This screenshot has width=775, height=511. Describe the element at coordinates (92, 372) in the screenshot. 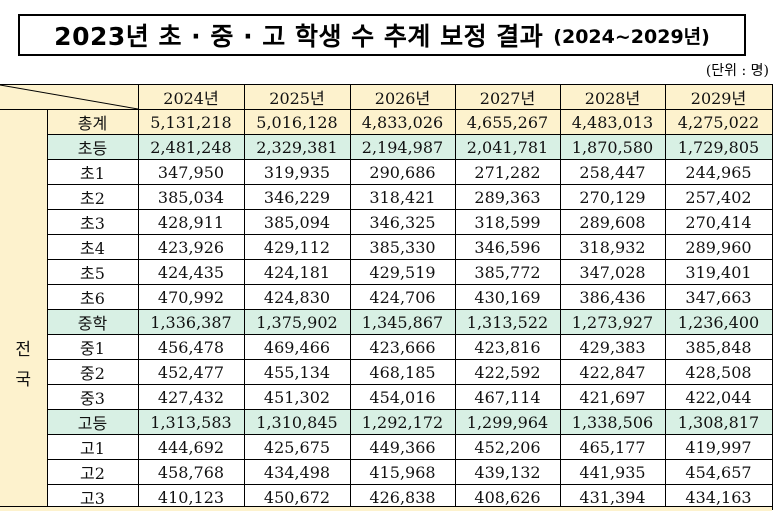

I see `row-label: 중2` at that location.